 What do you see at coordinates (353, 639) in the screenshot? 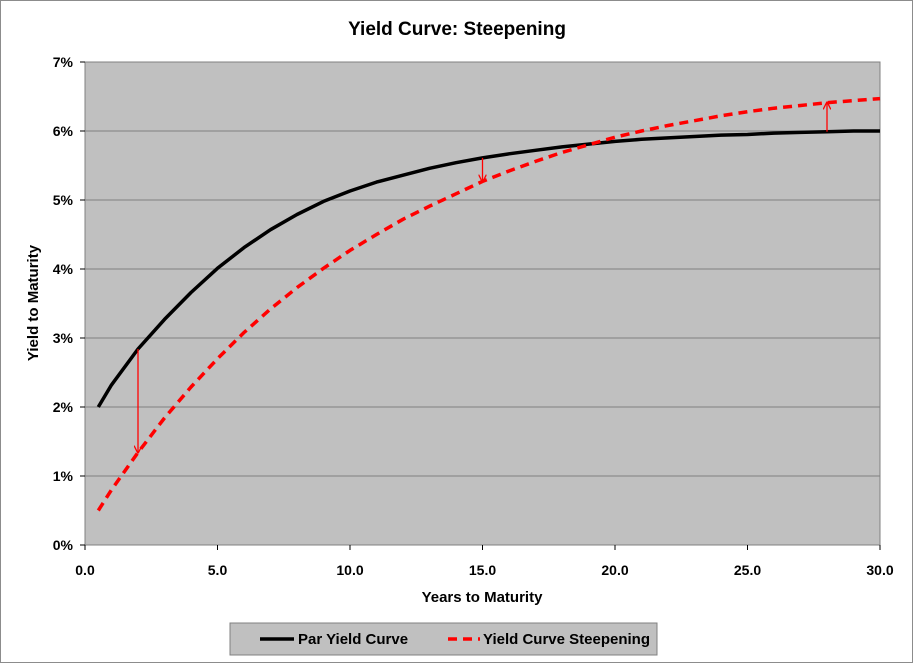
I see `legend-label-par-yield: Par Yield Curve` at bounding box center [353, 639].